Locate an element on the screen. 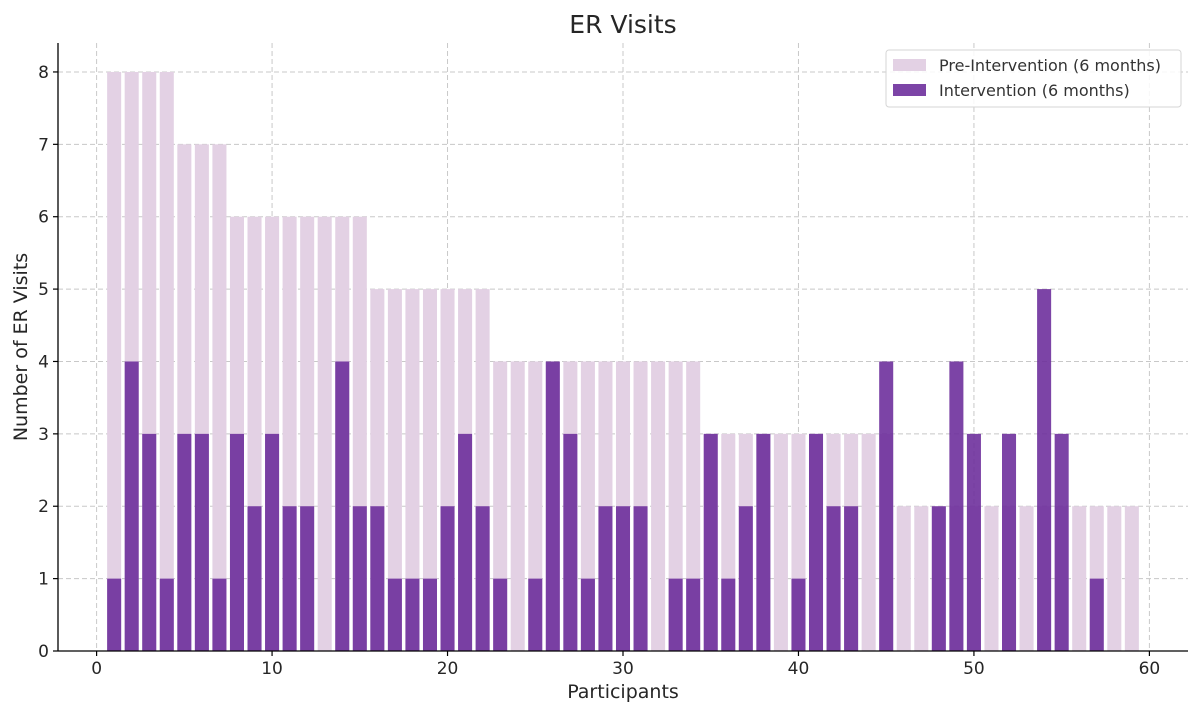 The height and width of the screenshot is (715, 1200). legend-label-pre-intervention: Pre-Intervention (6 months) is located at coordinates (1050, 65).